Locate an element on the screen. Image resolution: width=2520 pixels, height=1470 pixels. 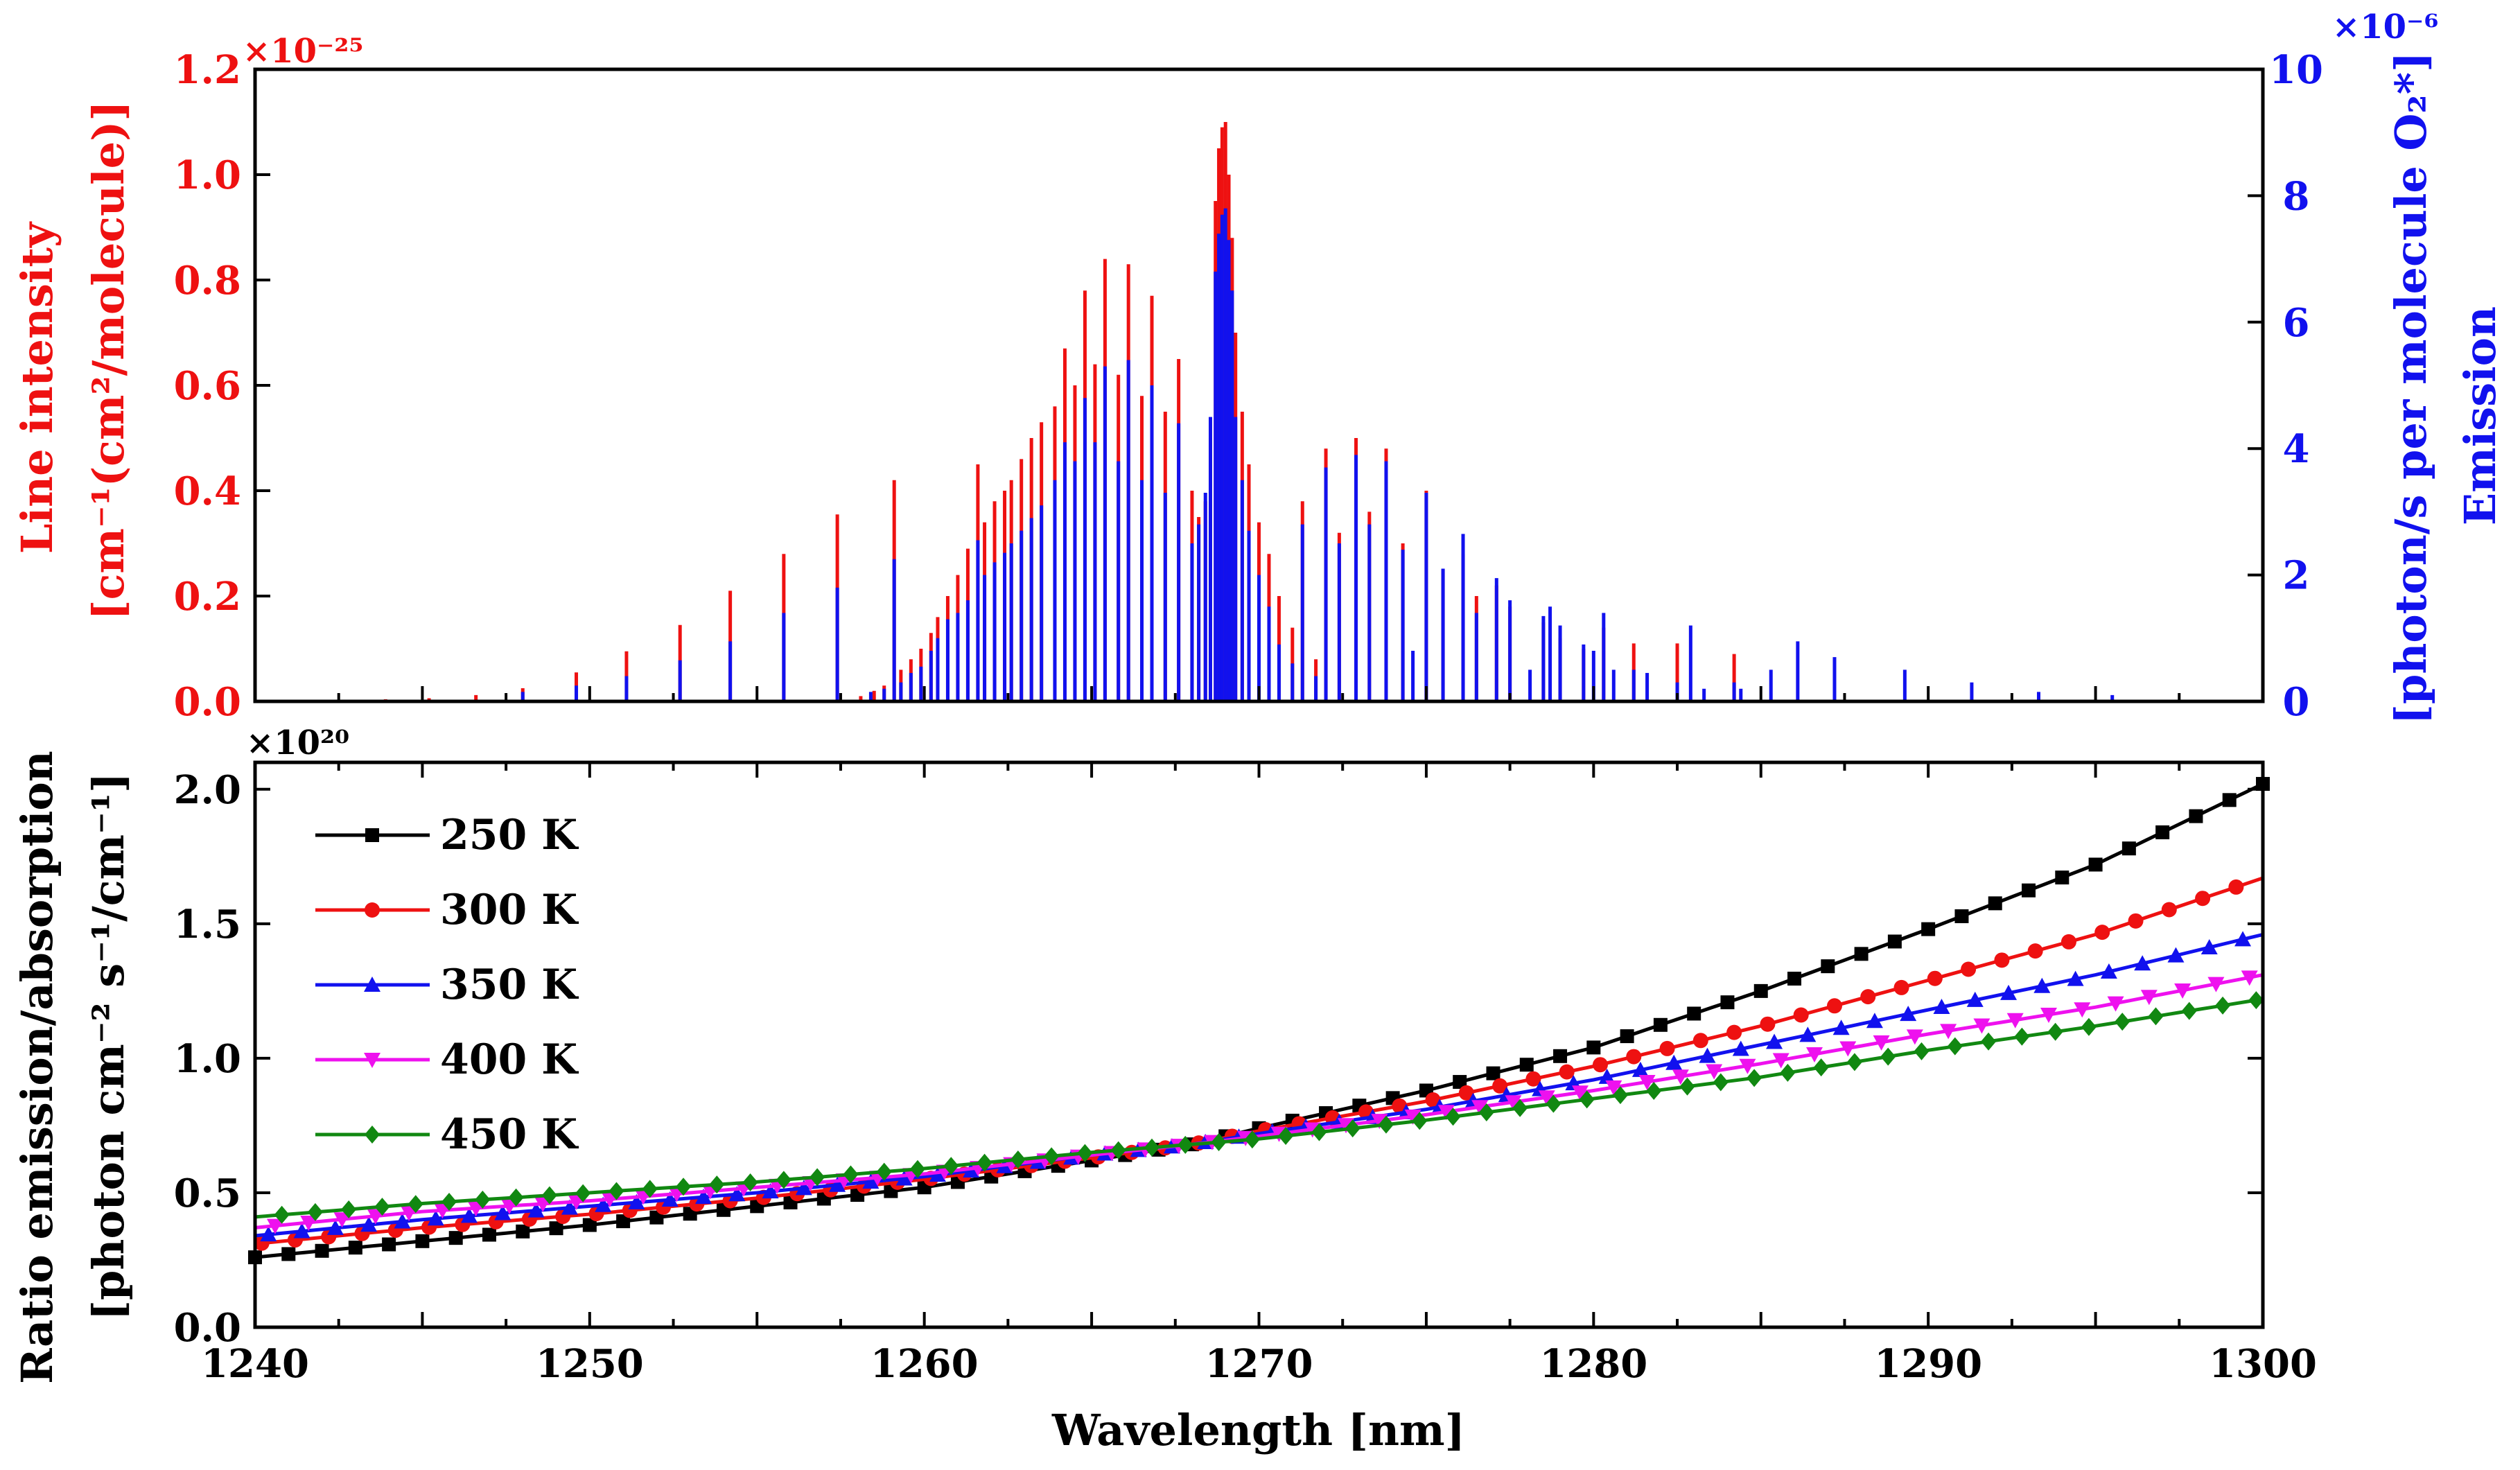
legend-item-3: 400 K is located at coordinates (447, 1059).